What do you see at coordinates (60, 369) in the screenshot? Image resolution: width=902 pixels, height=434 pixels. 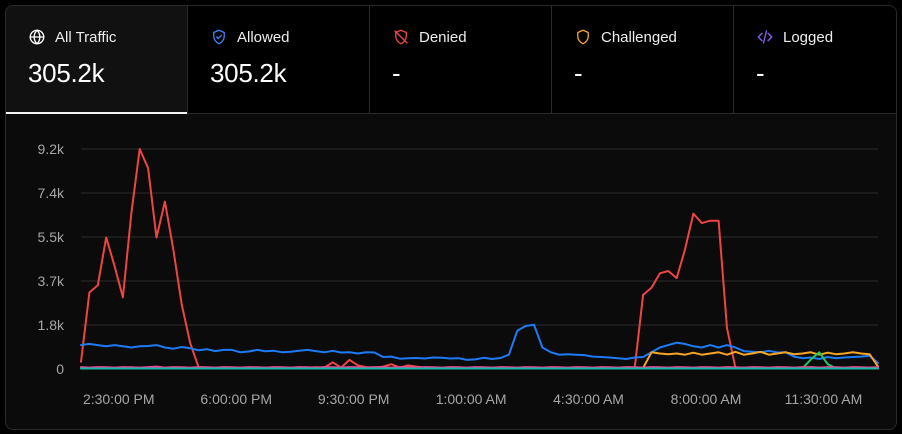 I see `y-tick-label: 0` at bounding box center [60, 369].